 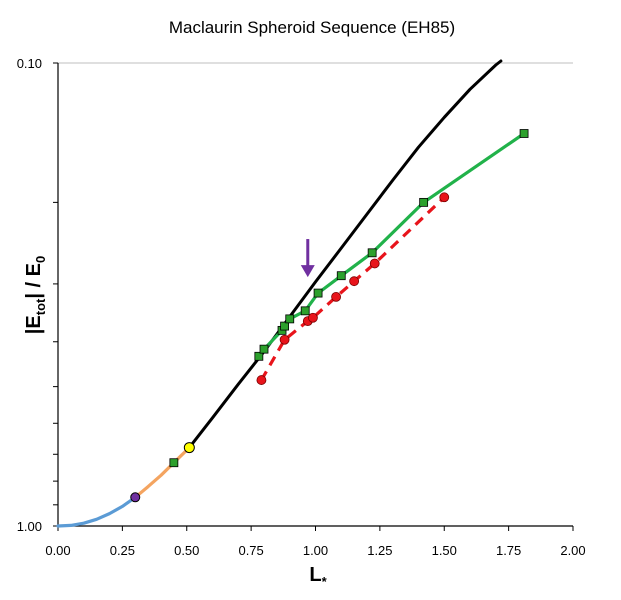 What do you see at coordinates (379, 550) in the screenshot?
I see `x-tick-label: 1.25` at bounding box center [379, 550].